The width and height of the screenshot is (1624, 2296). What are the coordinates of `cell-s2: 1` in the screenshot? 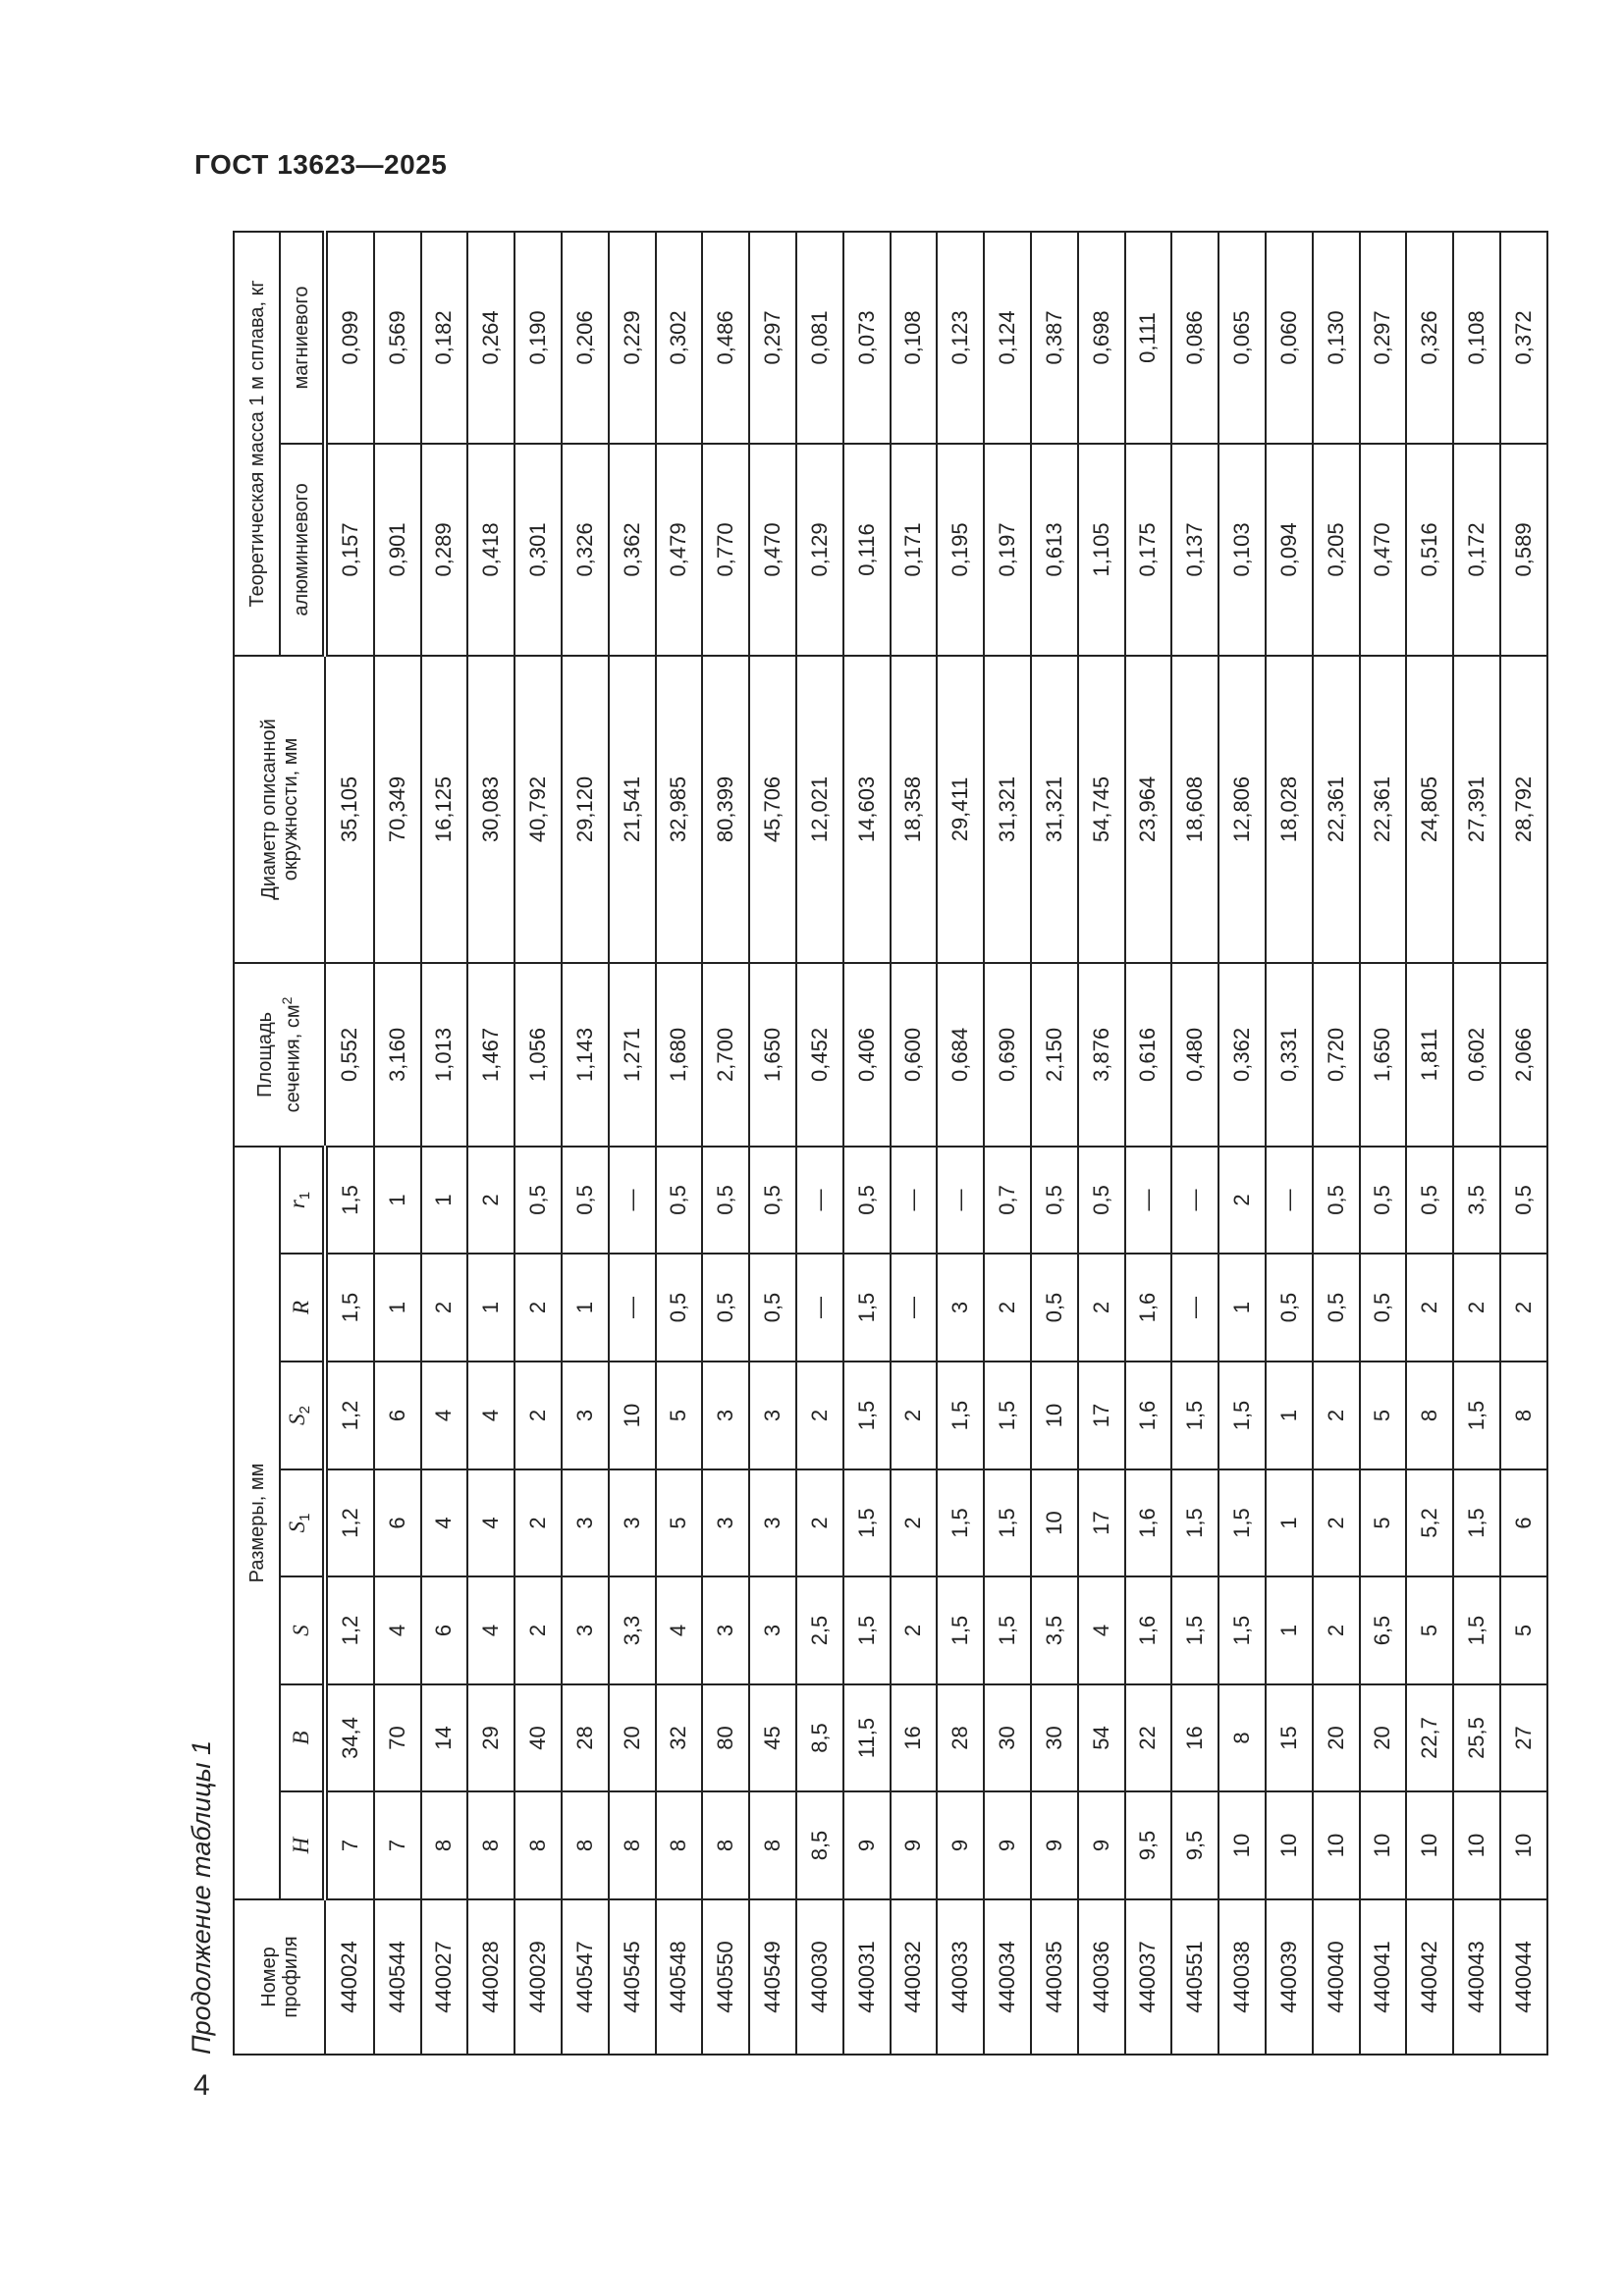 It's located at (1289, 1415).